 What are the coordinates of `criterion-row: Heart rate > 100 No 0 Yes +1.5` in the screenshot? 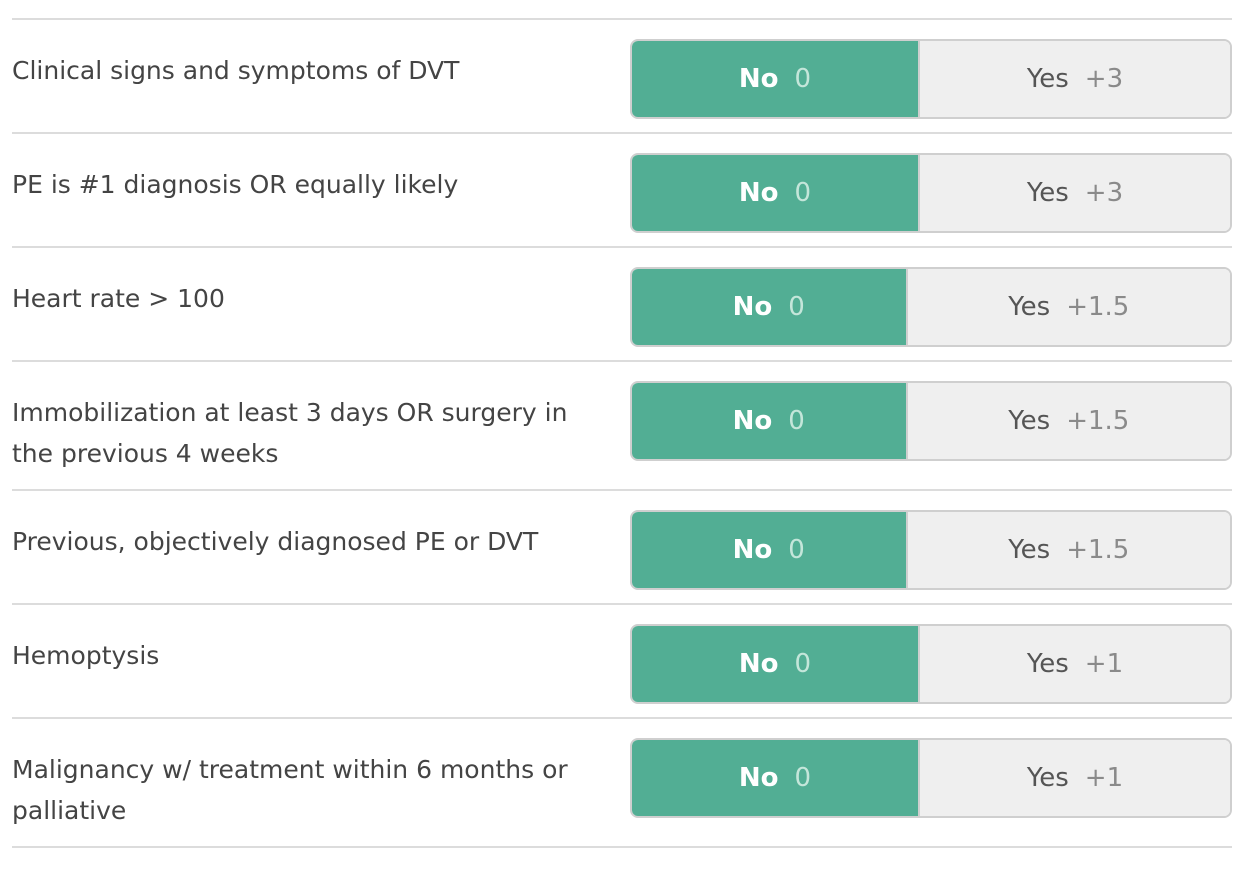 It's located at (622, 305).